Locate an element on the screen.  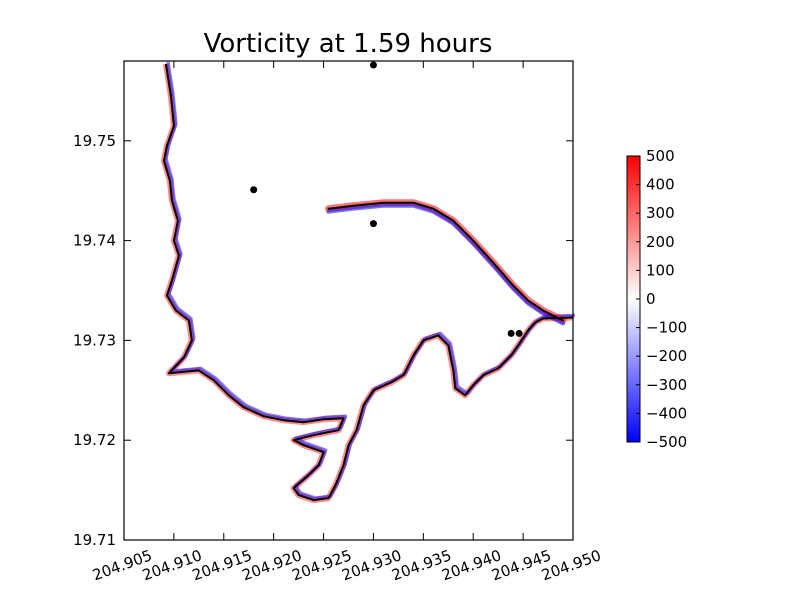
colorbar-tick-label: −100 is located at coordinates (666, 328).